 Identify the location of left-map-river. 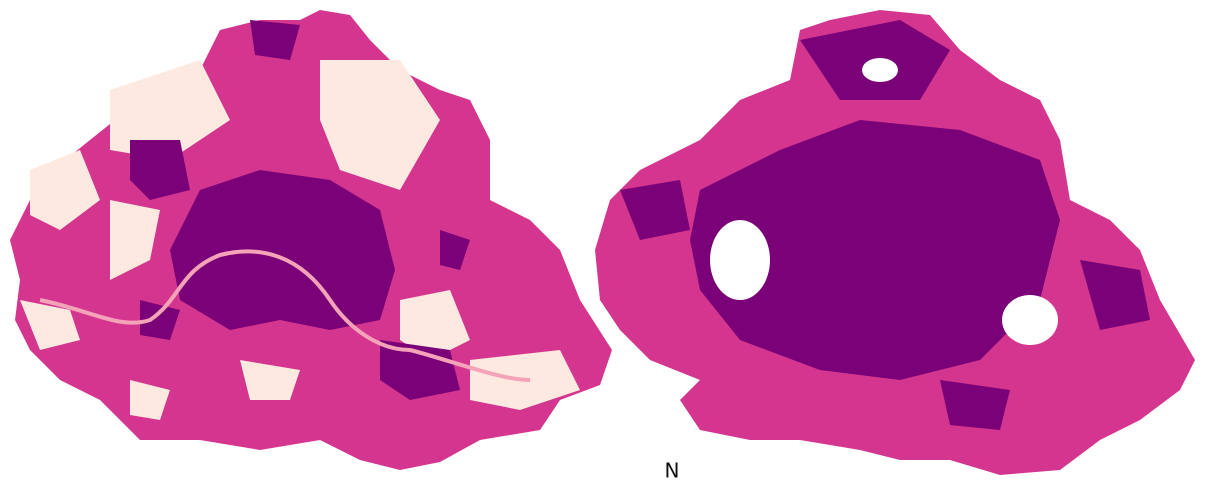
(285, 315).